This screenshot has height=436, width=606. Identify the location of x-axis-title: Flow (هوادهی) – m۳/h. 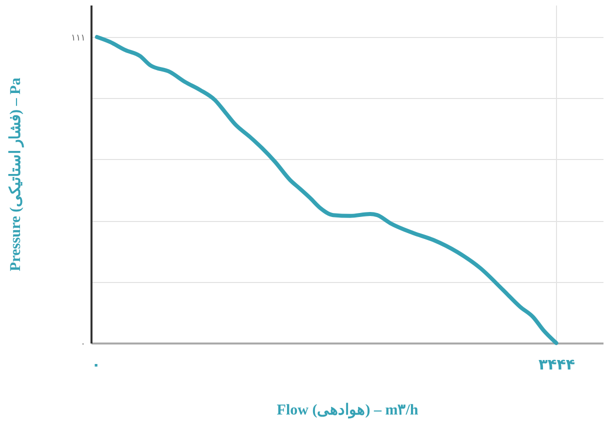
(347, 410).